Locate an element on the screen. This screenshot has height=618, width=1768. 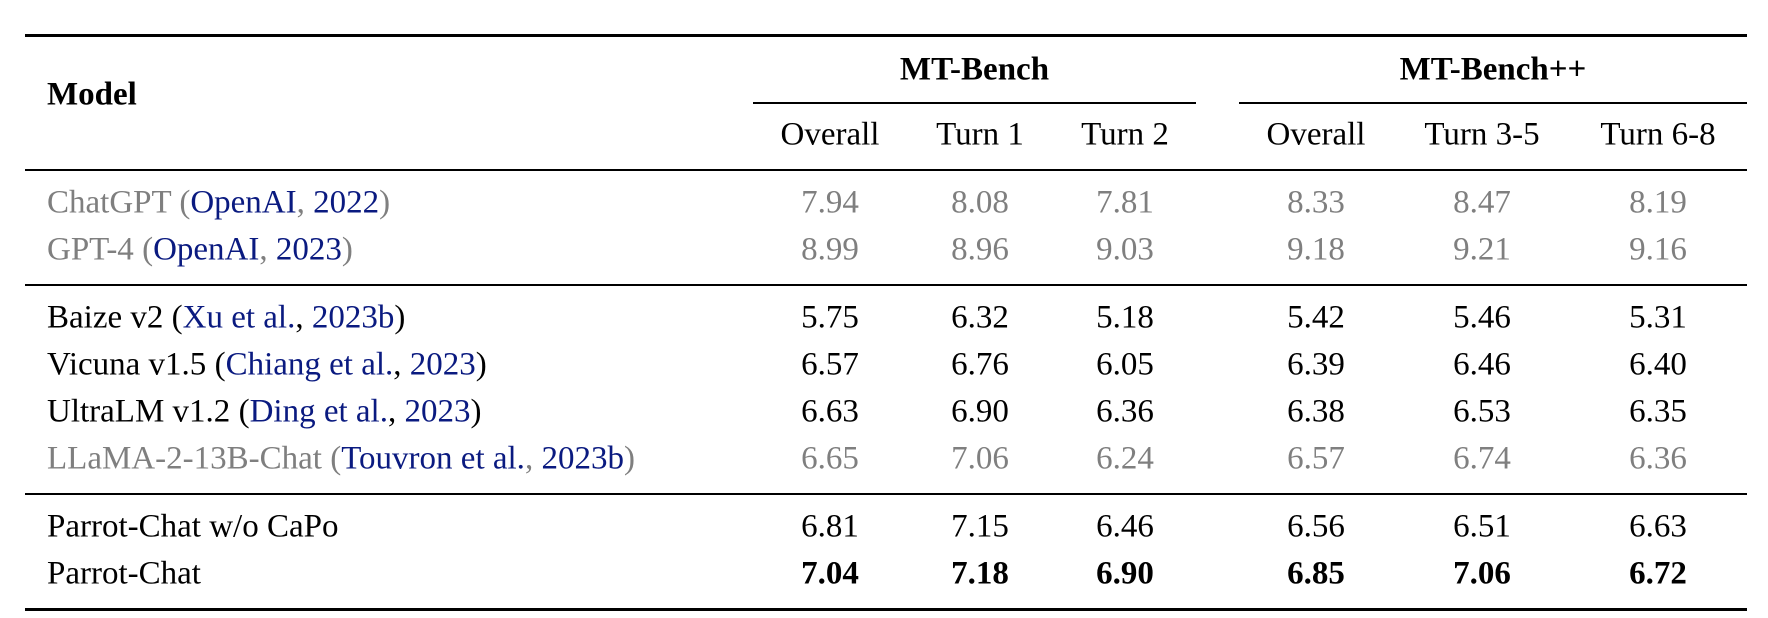
score: 6.24 is located at coordinates (1125, 458).